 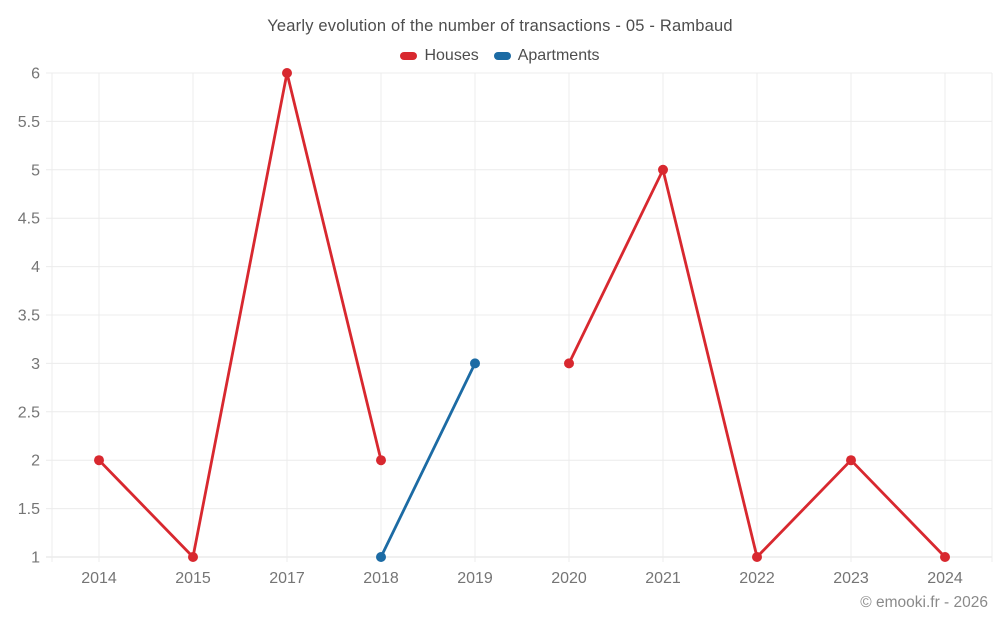 What do you see at coordinates (35, 74) in the screenshot?
I see `y-tick-label: 6` at bounding box center [35, 74].